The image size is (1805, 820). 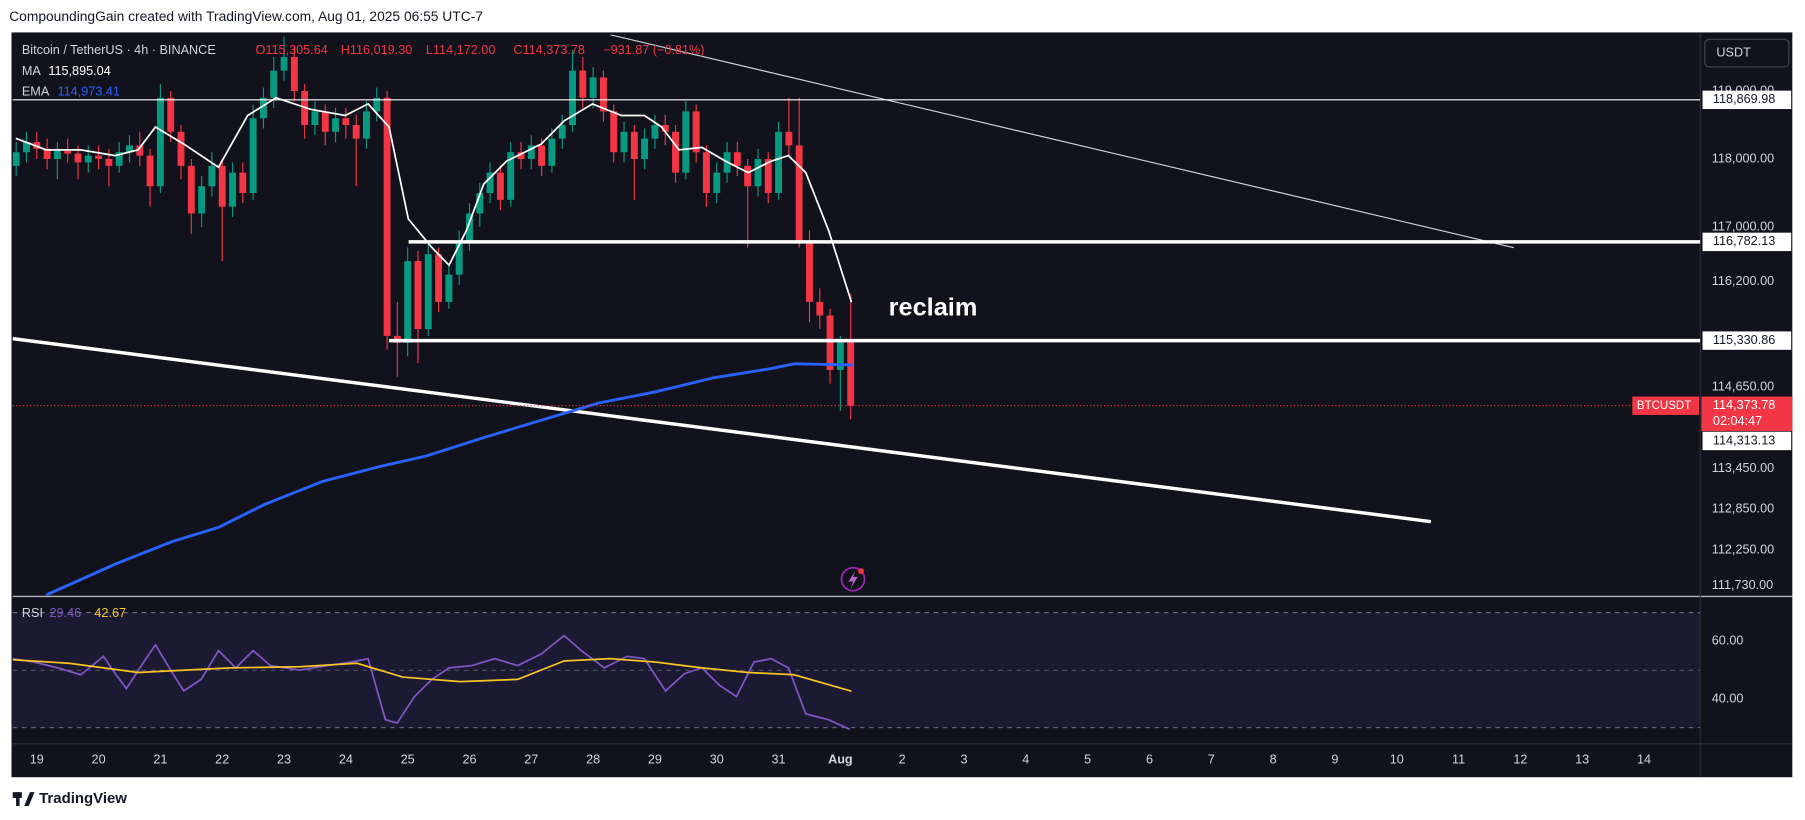 I want to click on y-tick-label: 40.00, so click(x=1728, y=698).